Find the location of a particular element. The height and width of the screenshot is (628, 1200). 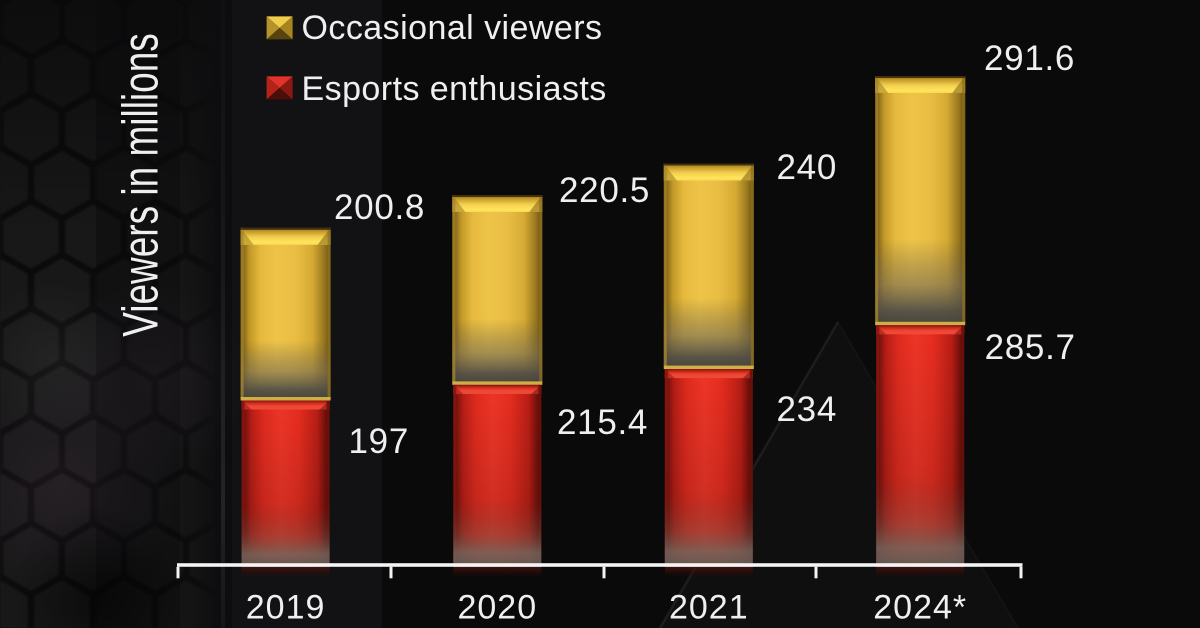

svg-text: 220.5 is located at coordinates (604, 190).